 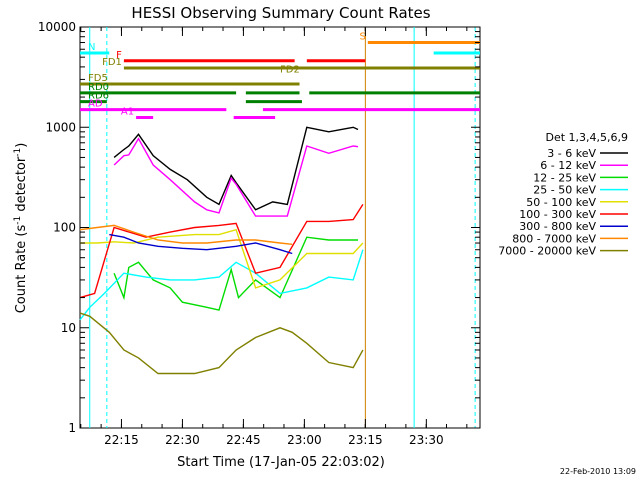 I want to click on flag-label-f: F, so click(x=119, y=55).